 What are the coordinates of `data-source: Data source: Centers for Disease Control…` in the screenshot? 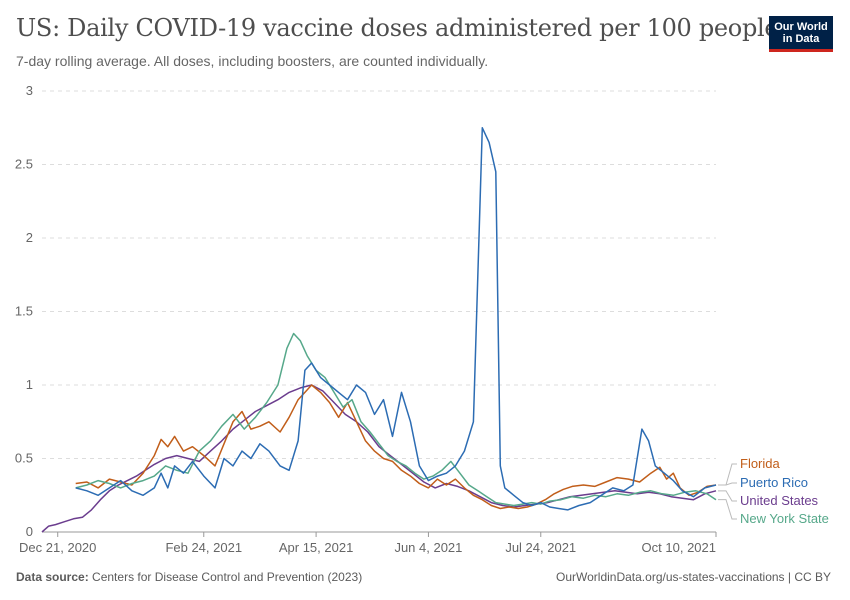 It's located at (189, 577).